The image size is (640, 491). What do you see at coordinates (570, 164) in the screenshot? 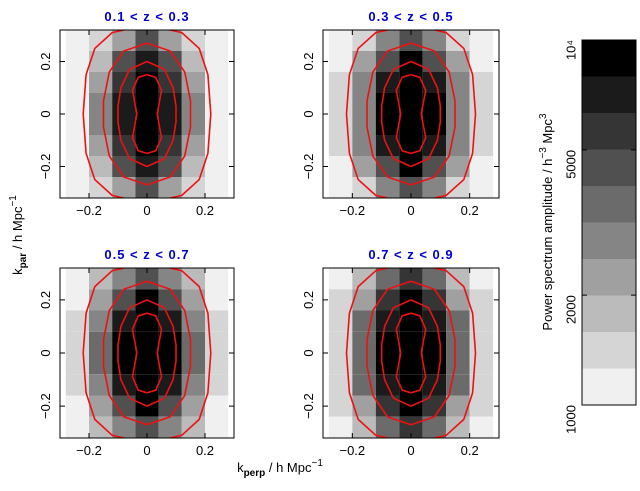
I see `colorbar-tick-label: 5000` at bounding box center [570, 164].